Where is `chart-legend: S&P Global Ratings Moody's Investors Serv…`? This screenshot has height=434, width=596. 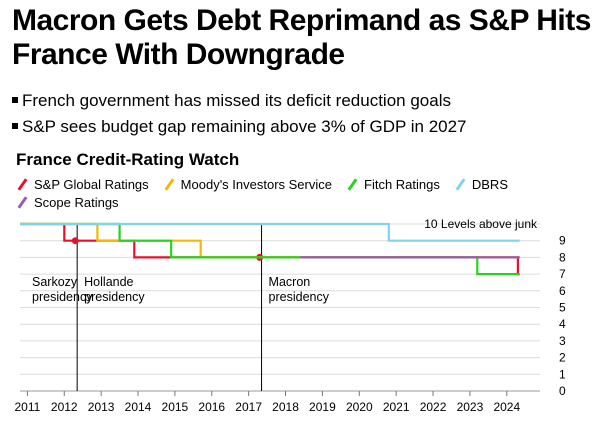 chart-legend: S&P Global Ratings Moody's Investors Serv… is located at coordinates (296, 194).